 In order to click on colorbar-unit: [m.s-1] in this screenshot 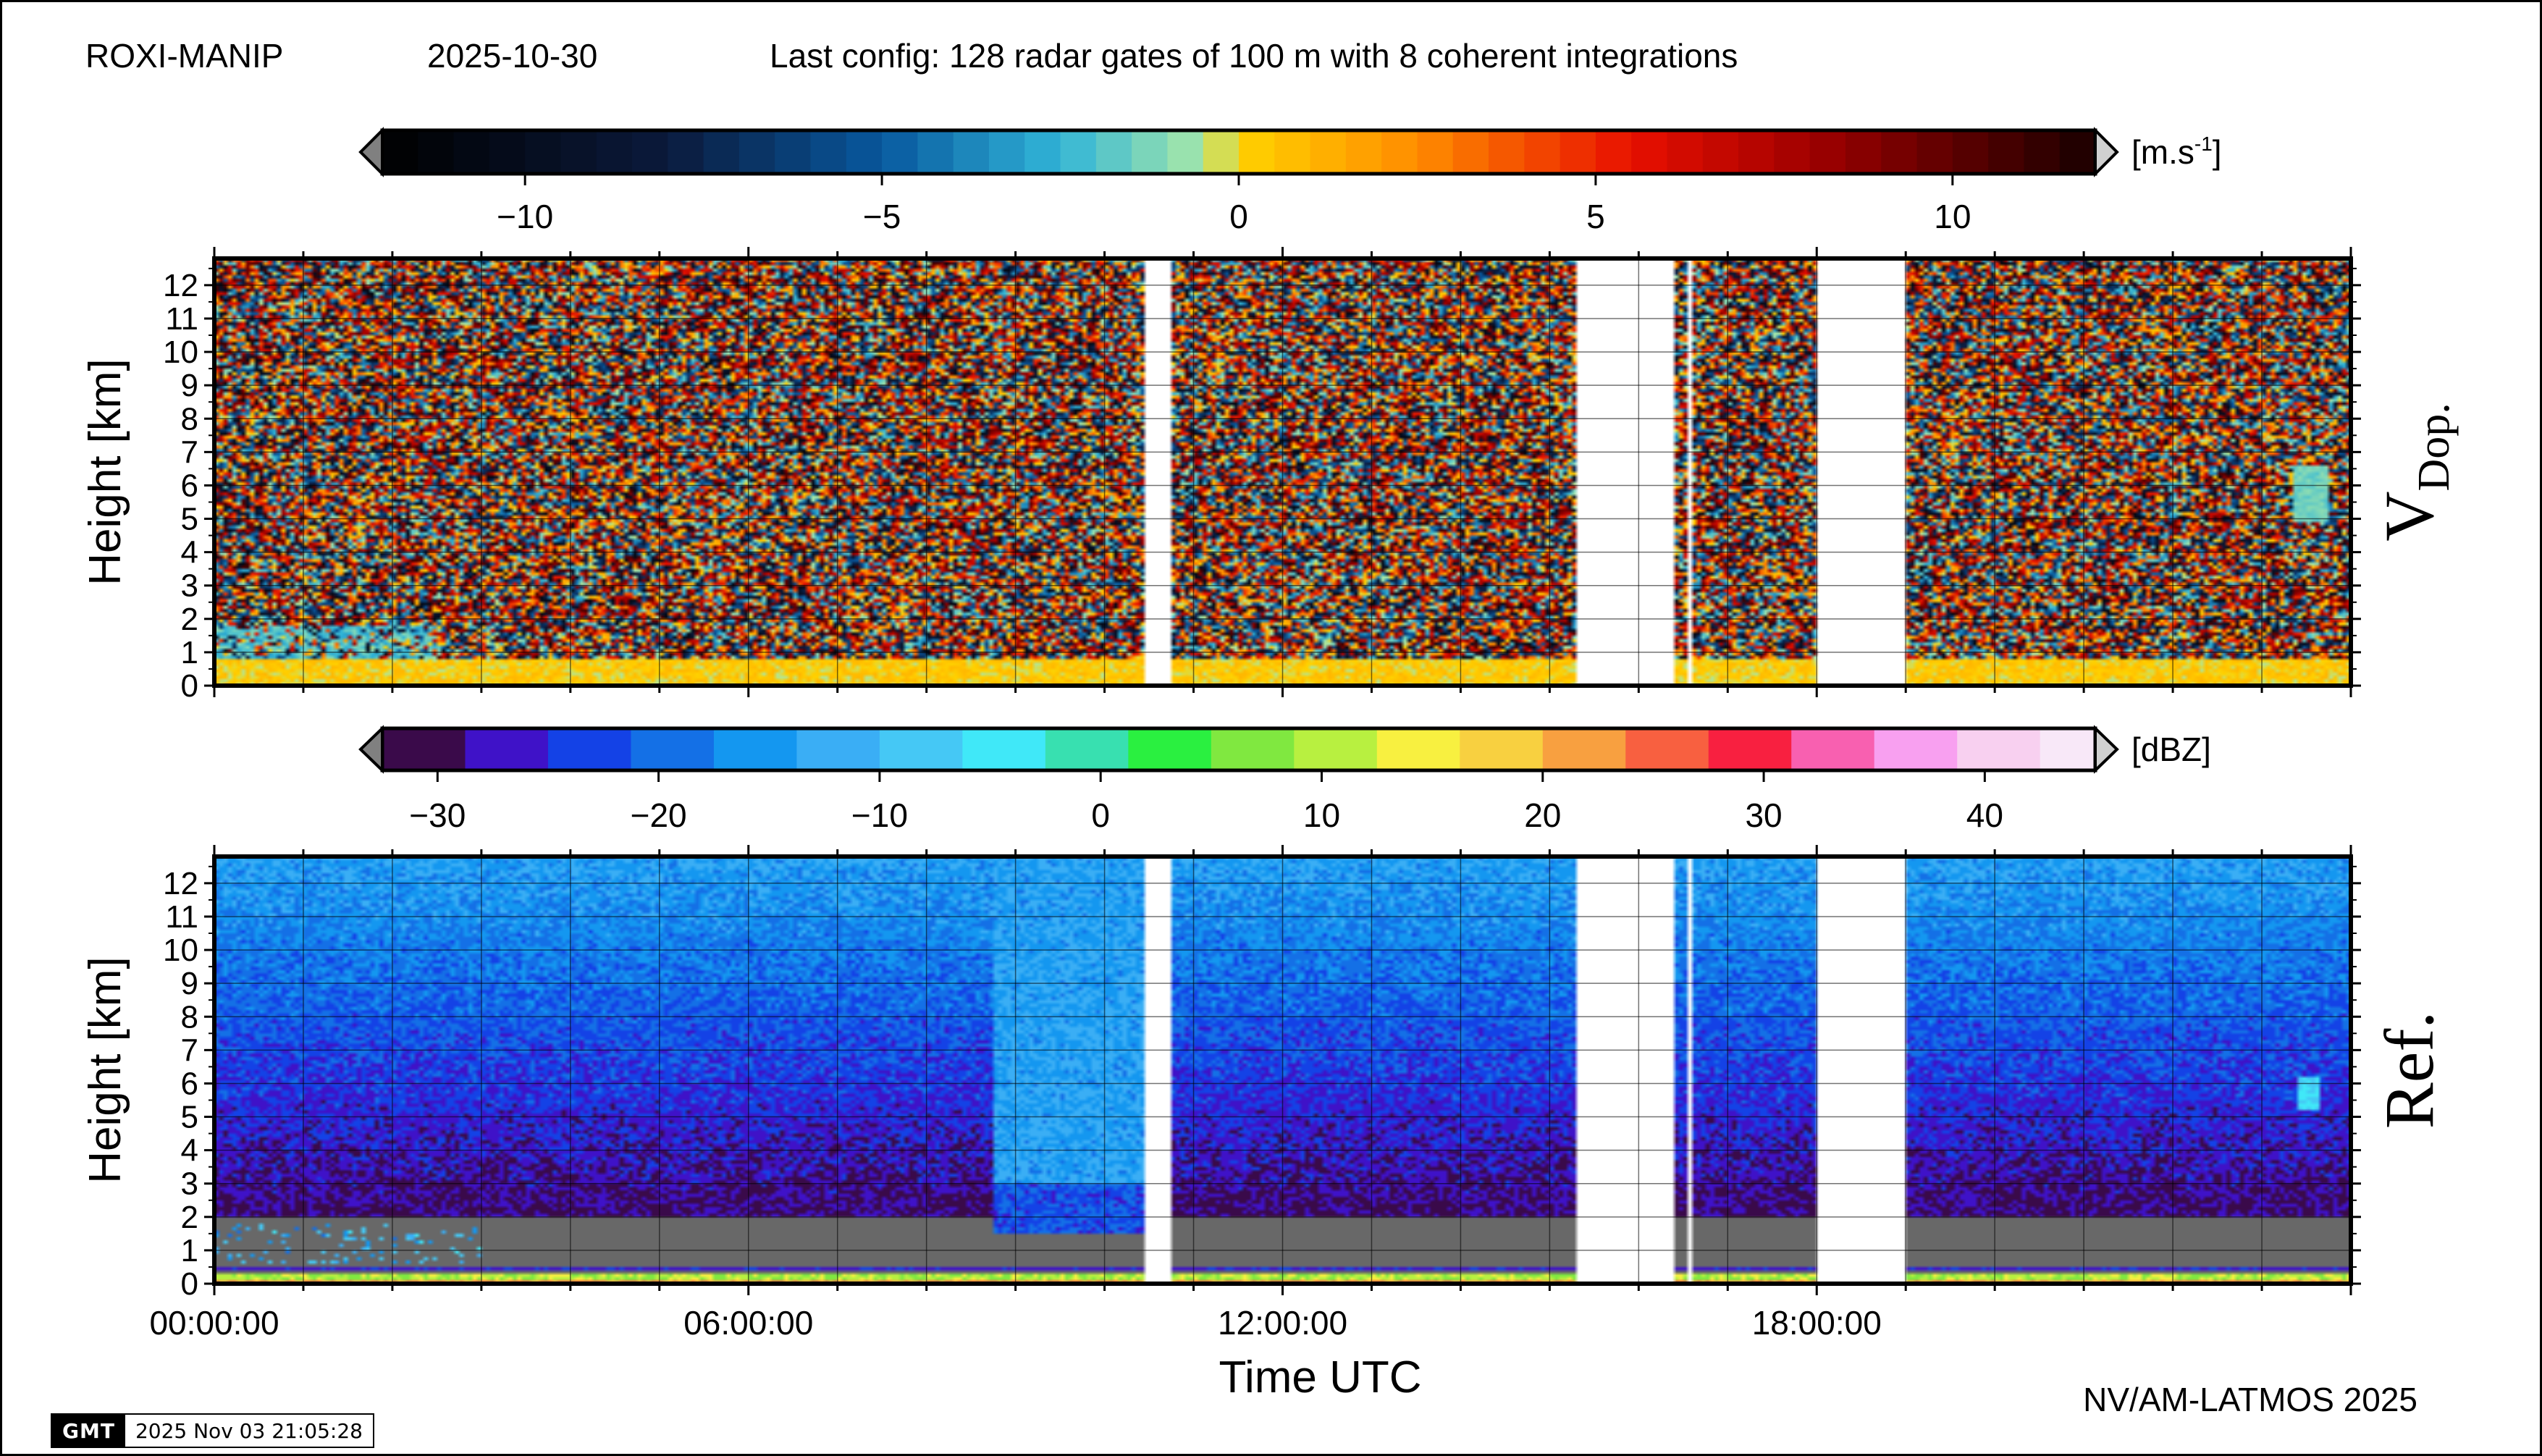, I will do `click(2176, 151)`.